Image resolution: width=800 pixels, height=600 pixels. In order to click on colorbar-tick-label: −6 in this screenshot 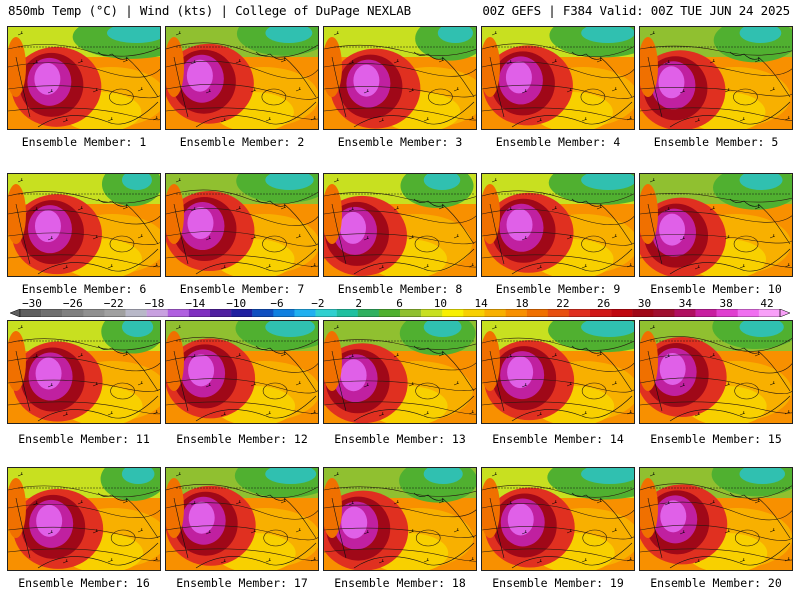, I will do `click(277, 303)`.